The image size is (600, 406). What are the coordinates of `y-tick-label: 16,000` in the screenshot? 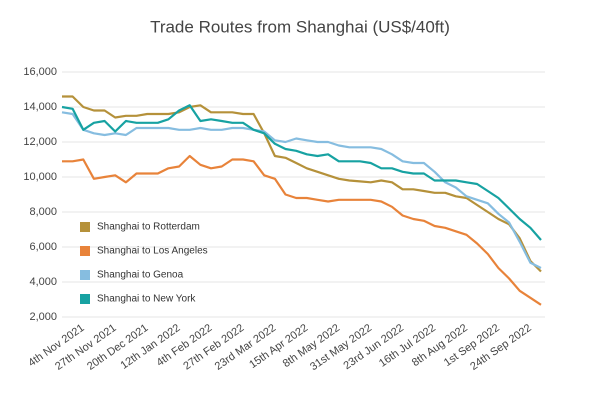 It's located at (40, 72).